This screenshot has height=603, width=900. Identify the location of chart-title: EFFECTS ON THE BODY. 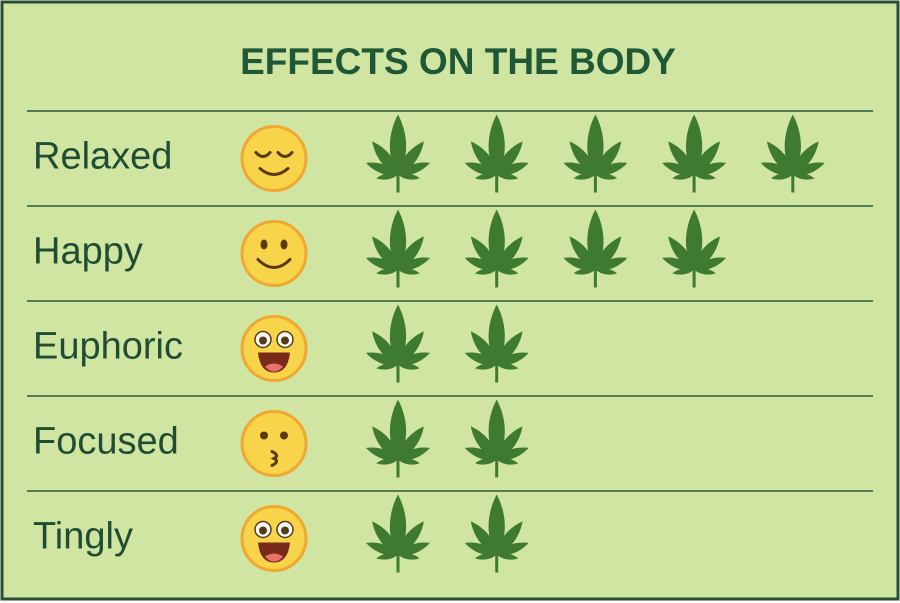
(458, 61).